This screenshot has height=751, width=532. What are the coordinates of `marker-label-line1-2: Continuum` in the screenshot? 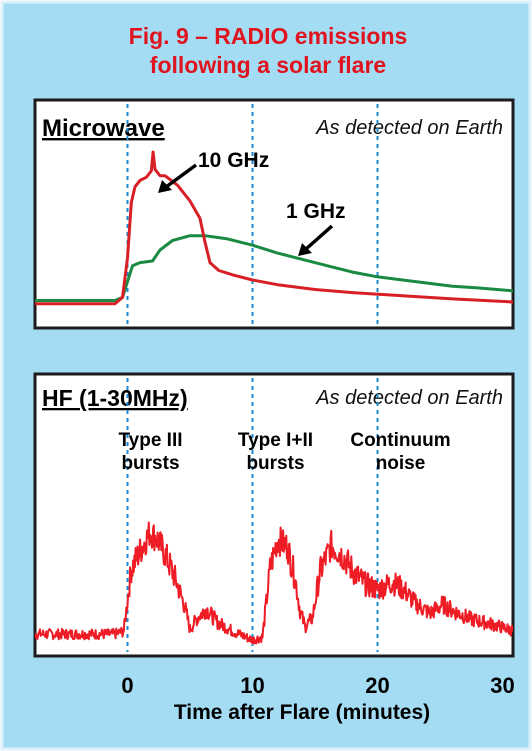 It's located at (400, 440).